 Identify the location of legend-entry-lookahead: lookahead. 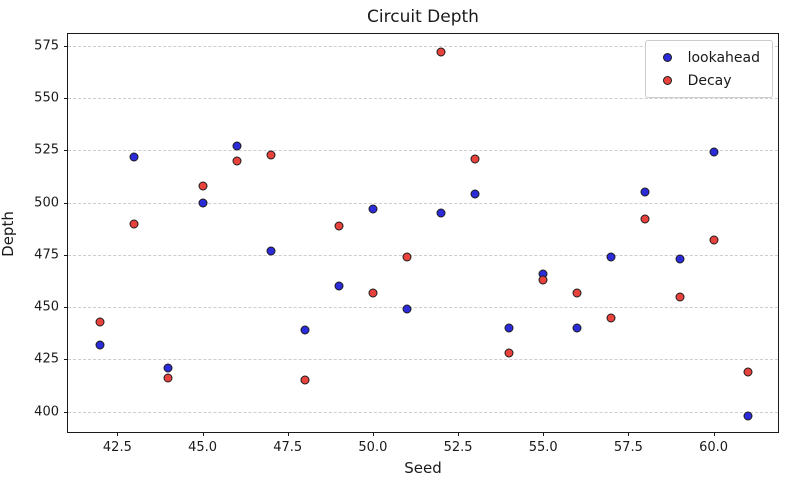
(707, 57).